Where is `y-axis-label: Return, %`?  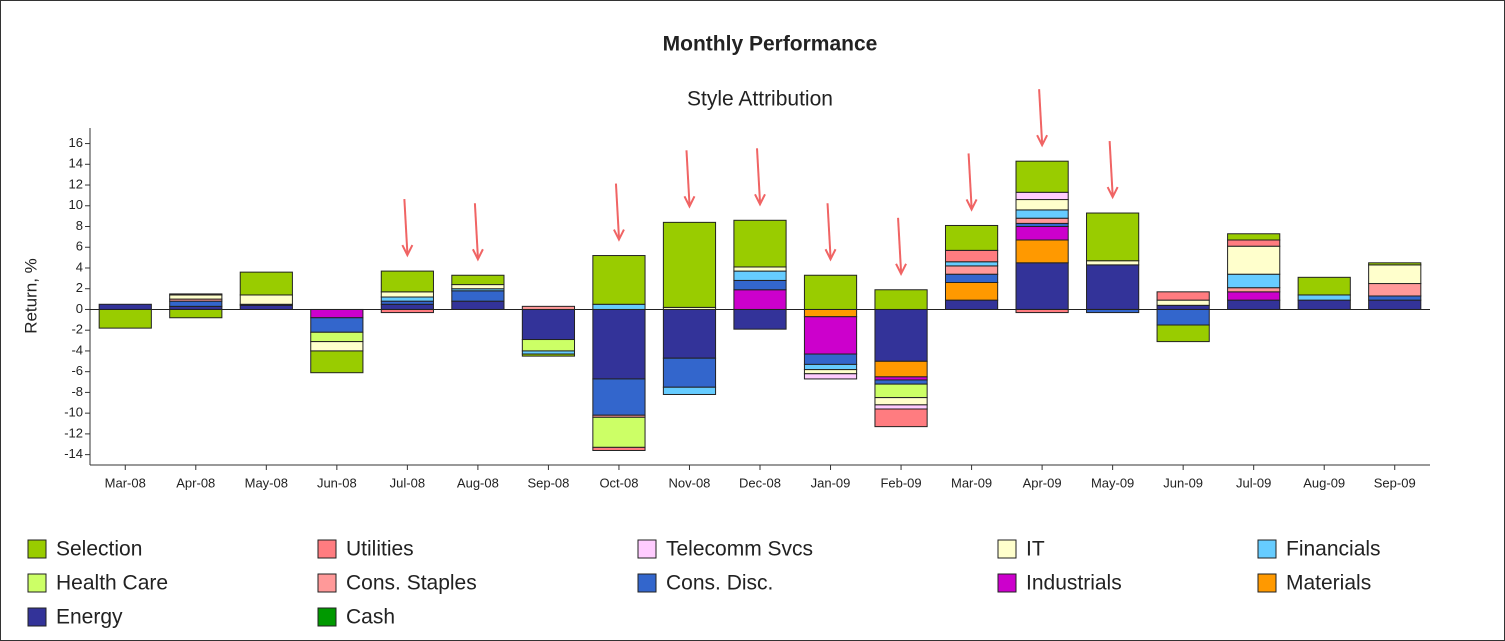
y-axis-label: Return, % is located at coordinates (30, 296).